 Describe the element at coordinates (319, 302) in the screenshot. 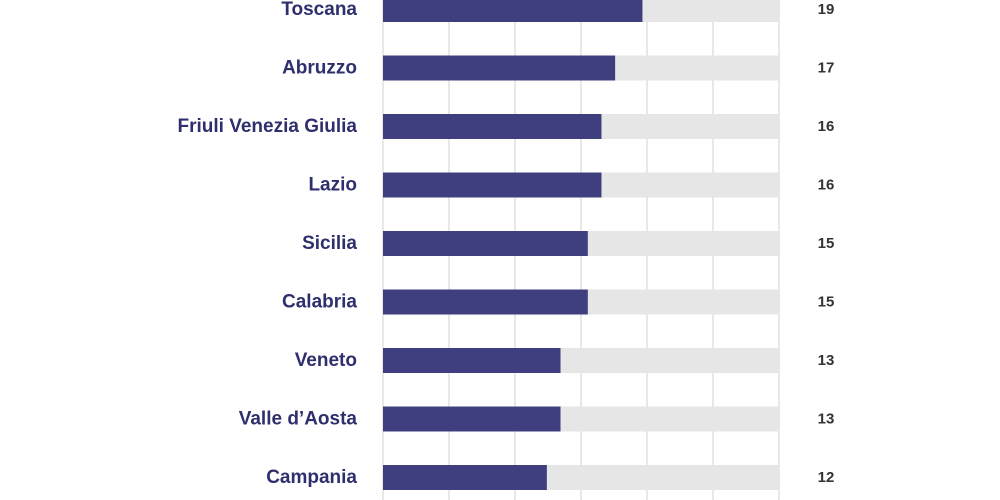

I see `category-label: Calabria` at that location.